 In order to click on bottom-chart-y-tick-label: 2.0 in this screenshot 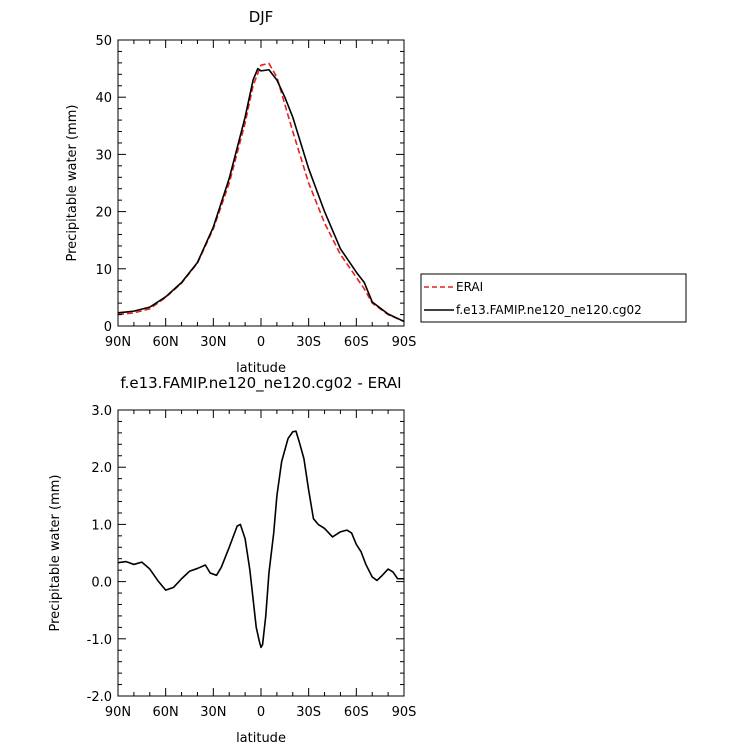, I will do `click(101, 468)`.